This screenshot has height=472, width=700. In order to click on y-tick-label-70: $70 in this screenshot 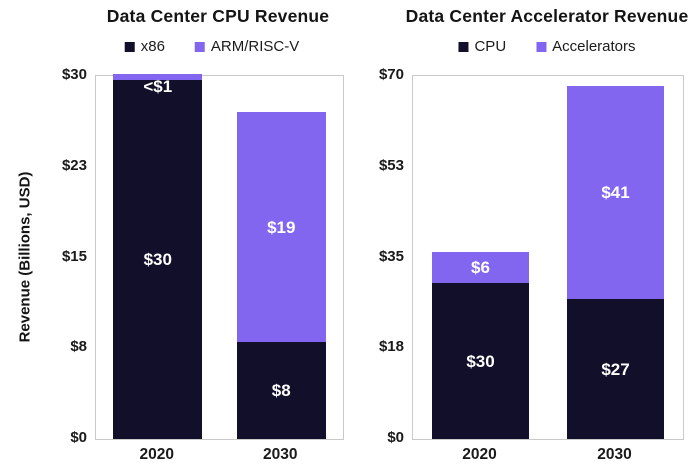, I will do `click(391, 74)`.